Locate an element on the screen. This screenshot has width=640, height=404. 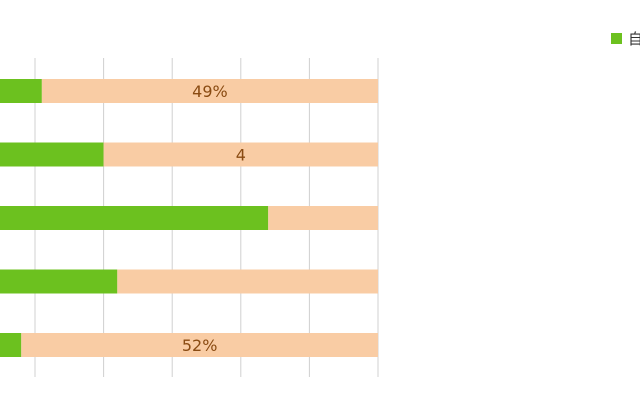
data-labels: 51%49%60%484%62%48%52% is located at coordinates (214, 218).